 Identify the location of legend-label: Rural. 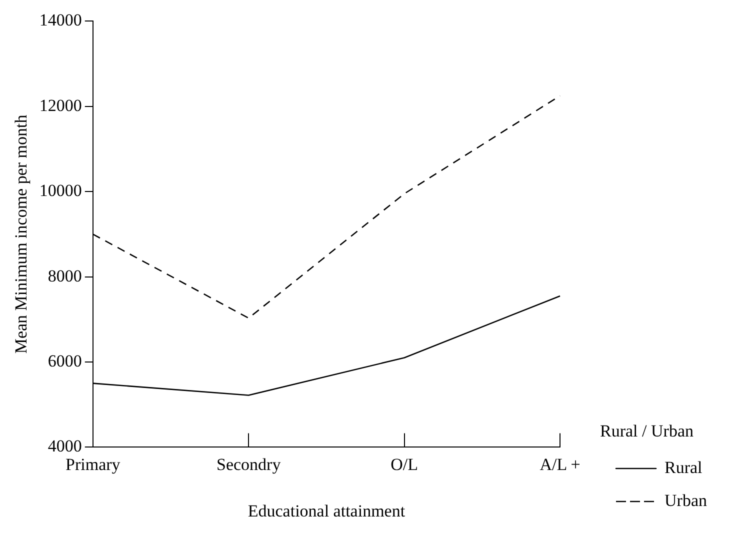
(683, 467).